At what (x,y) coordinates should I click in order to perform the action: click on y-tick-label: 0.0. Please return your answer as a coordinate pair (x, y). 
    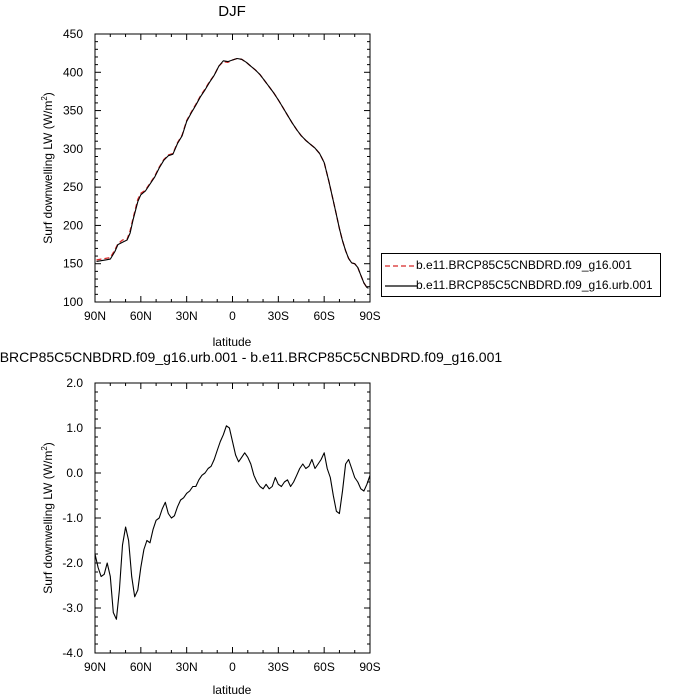
    Looking at the image, I should click on (74, 473).